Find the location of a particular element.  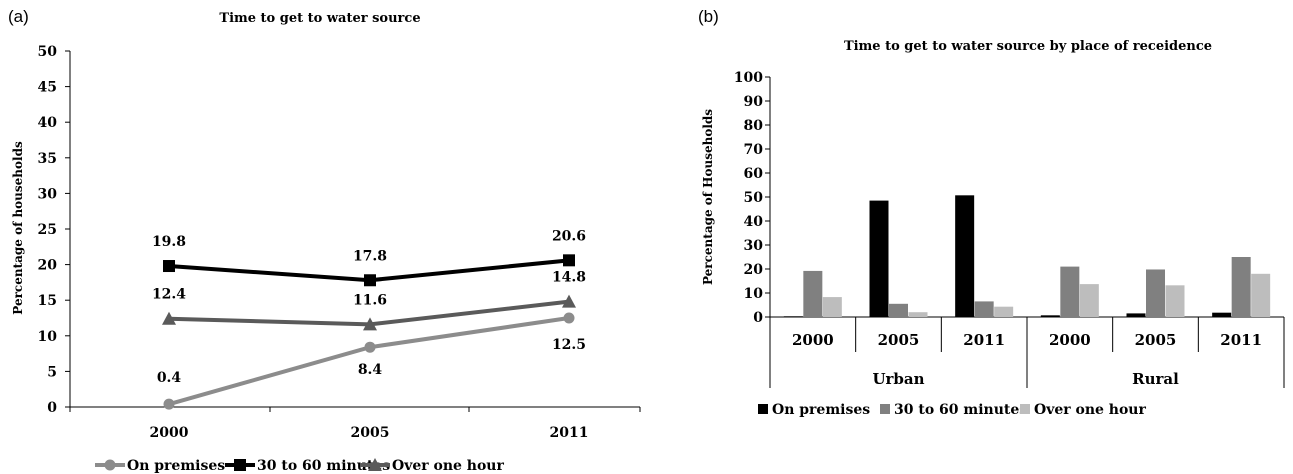

panel-label-a: (a) is located at coordinates (18, 16).